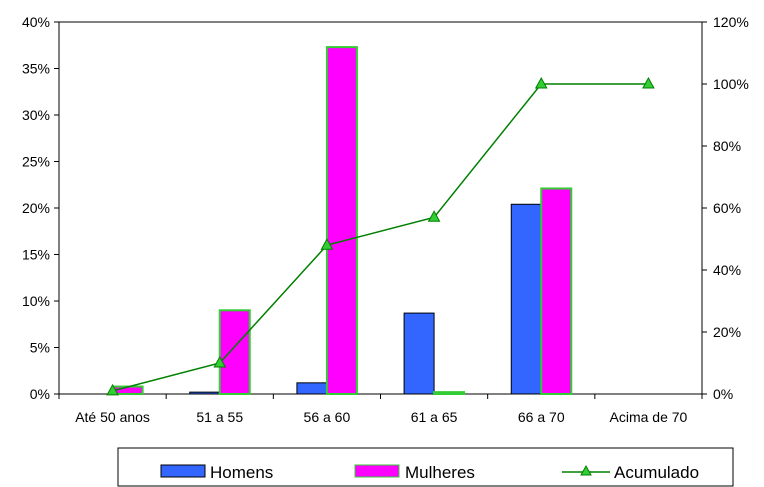  I want to click on left-tick-label: 35%, so click(36, 69).